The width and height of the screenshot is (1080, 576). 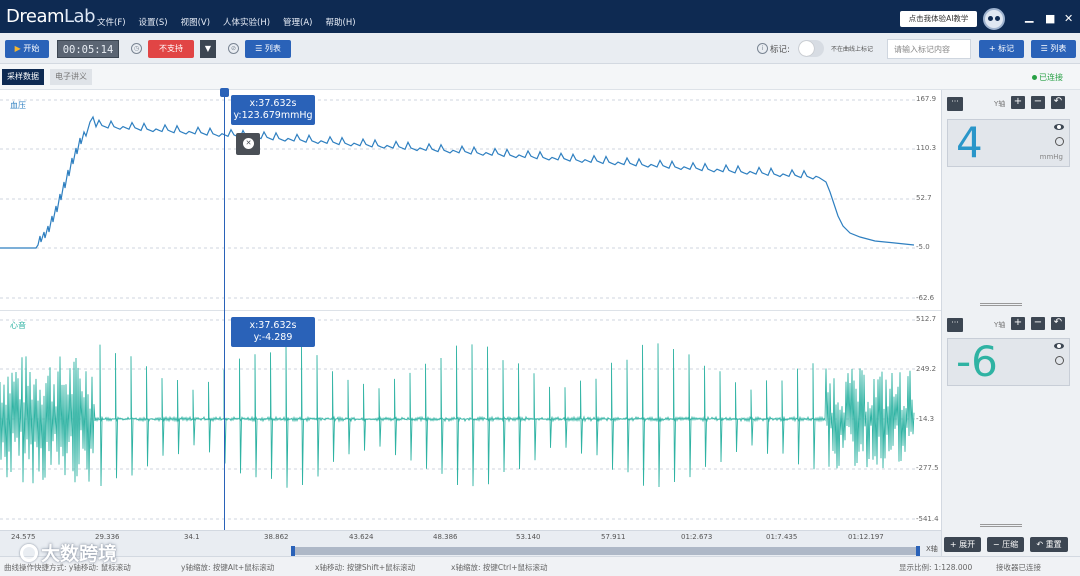 I want to click on tab-lecture-notes: 电子讲义, so click(x=71, y=77).